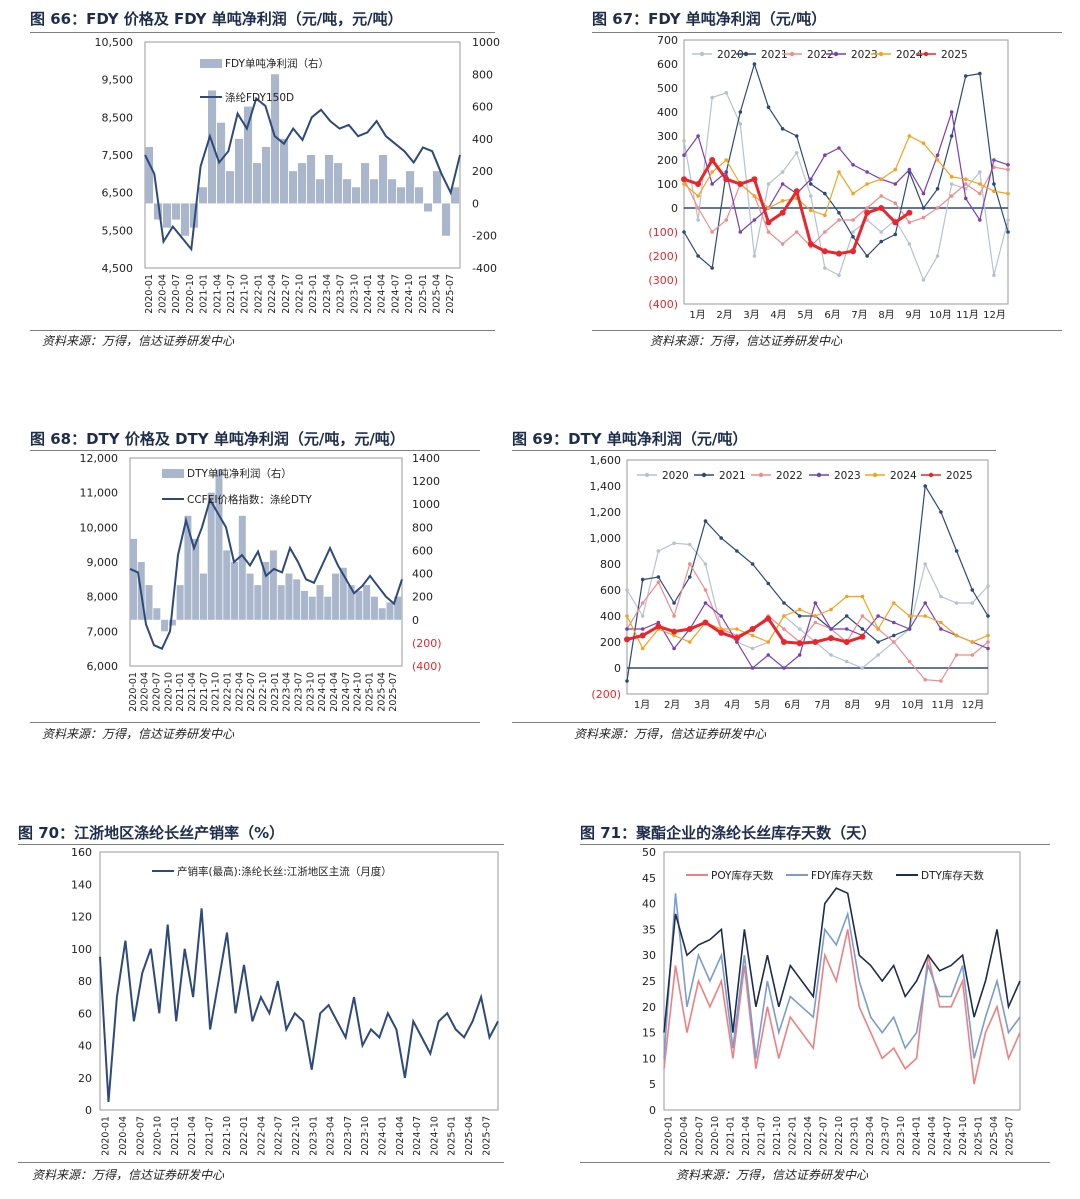 The width and height of the screenshot is (1080, 1199). I want to click on x-tick-label: 2021-10, so click(245, 294).